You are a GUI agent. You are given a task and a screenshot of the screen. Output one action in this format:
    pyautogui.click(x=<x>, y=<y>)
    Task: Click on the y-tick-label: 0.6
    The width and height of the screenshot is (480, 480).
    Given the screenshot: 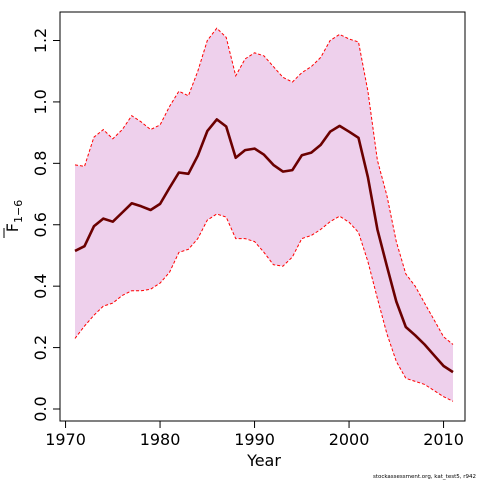 What is the action you would take?
    pyautogui.click(x=40, y=224)
    